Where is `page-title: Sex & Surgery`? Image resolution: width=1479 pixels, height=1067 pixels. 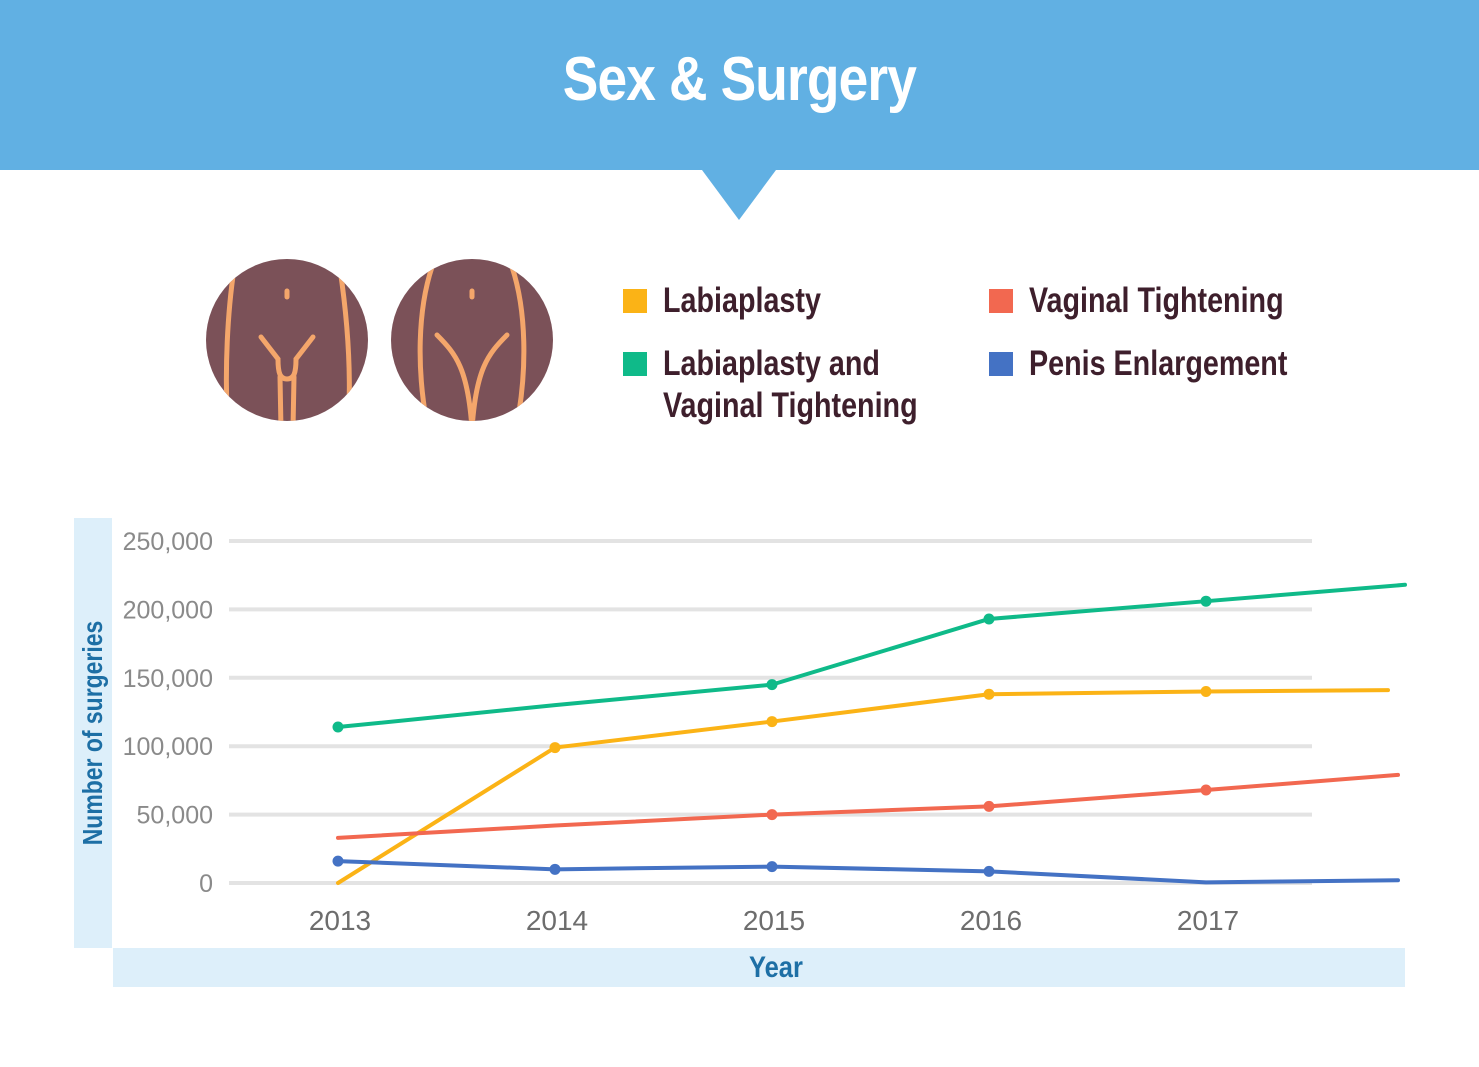 page-title: Sex & Surgery is located at coordinates (739, 79).